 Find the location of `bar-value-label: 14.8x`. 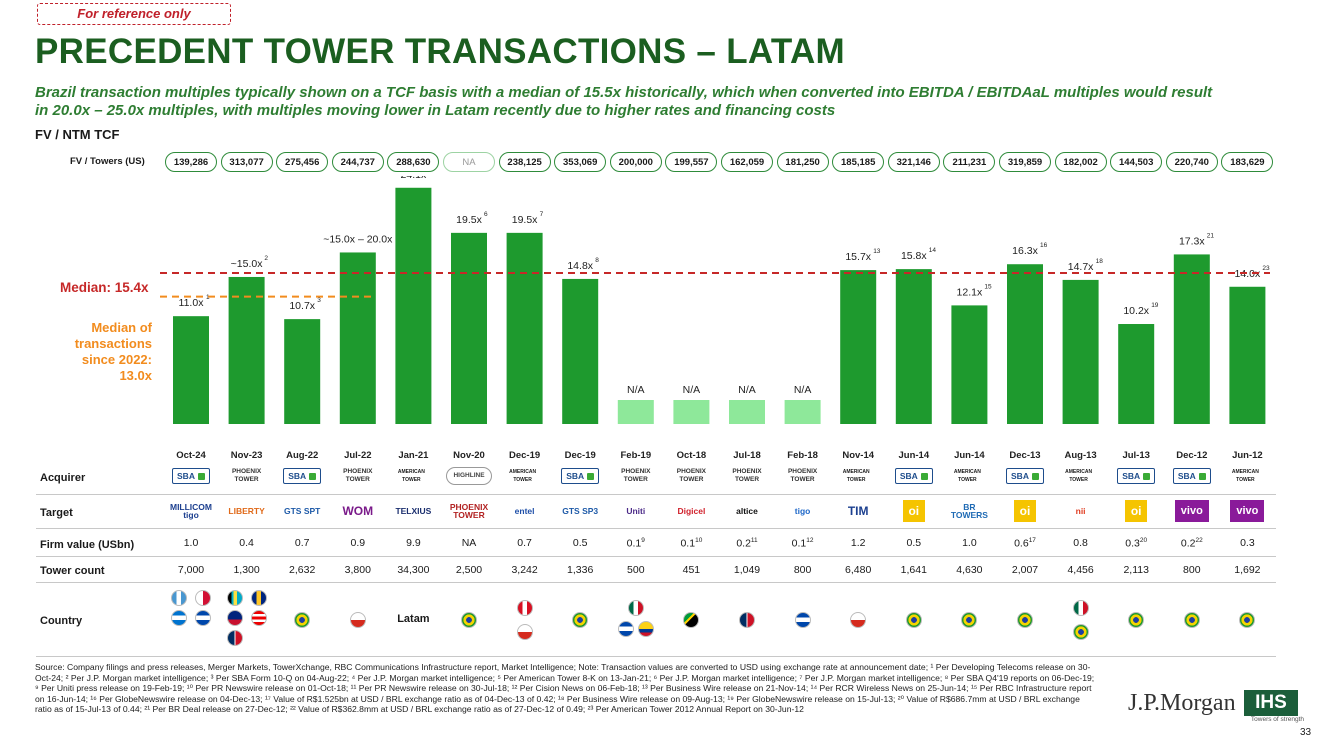

bar-value-label: 14.8x is located at coordinates (580, 266).